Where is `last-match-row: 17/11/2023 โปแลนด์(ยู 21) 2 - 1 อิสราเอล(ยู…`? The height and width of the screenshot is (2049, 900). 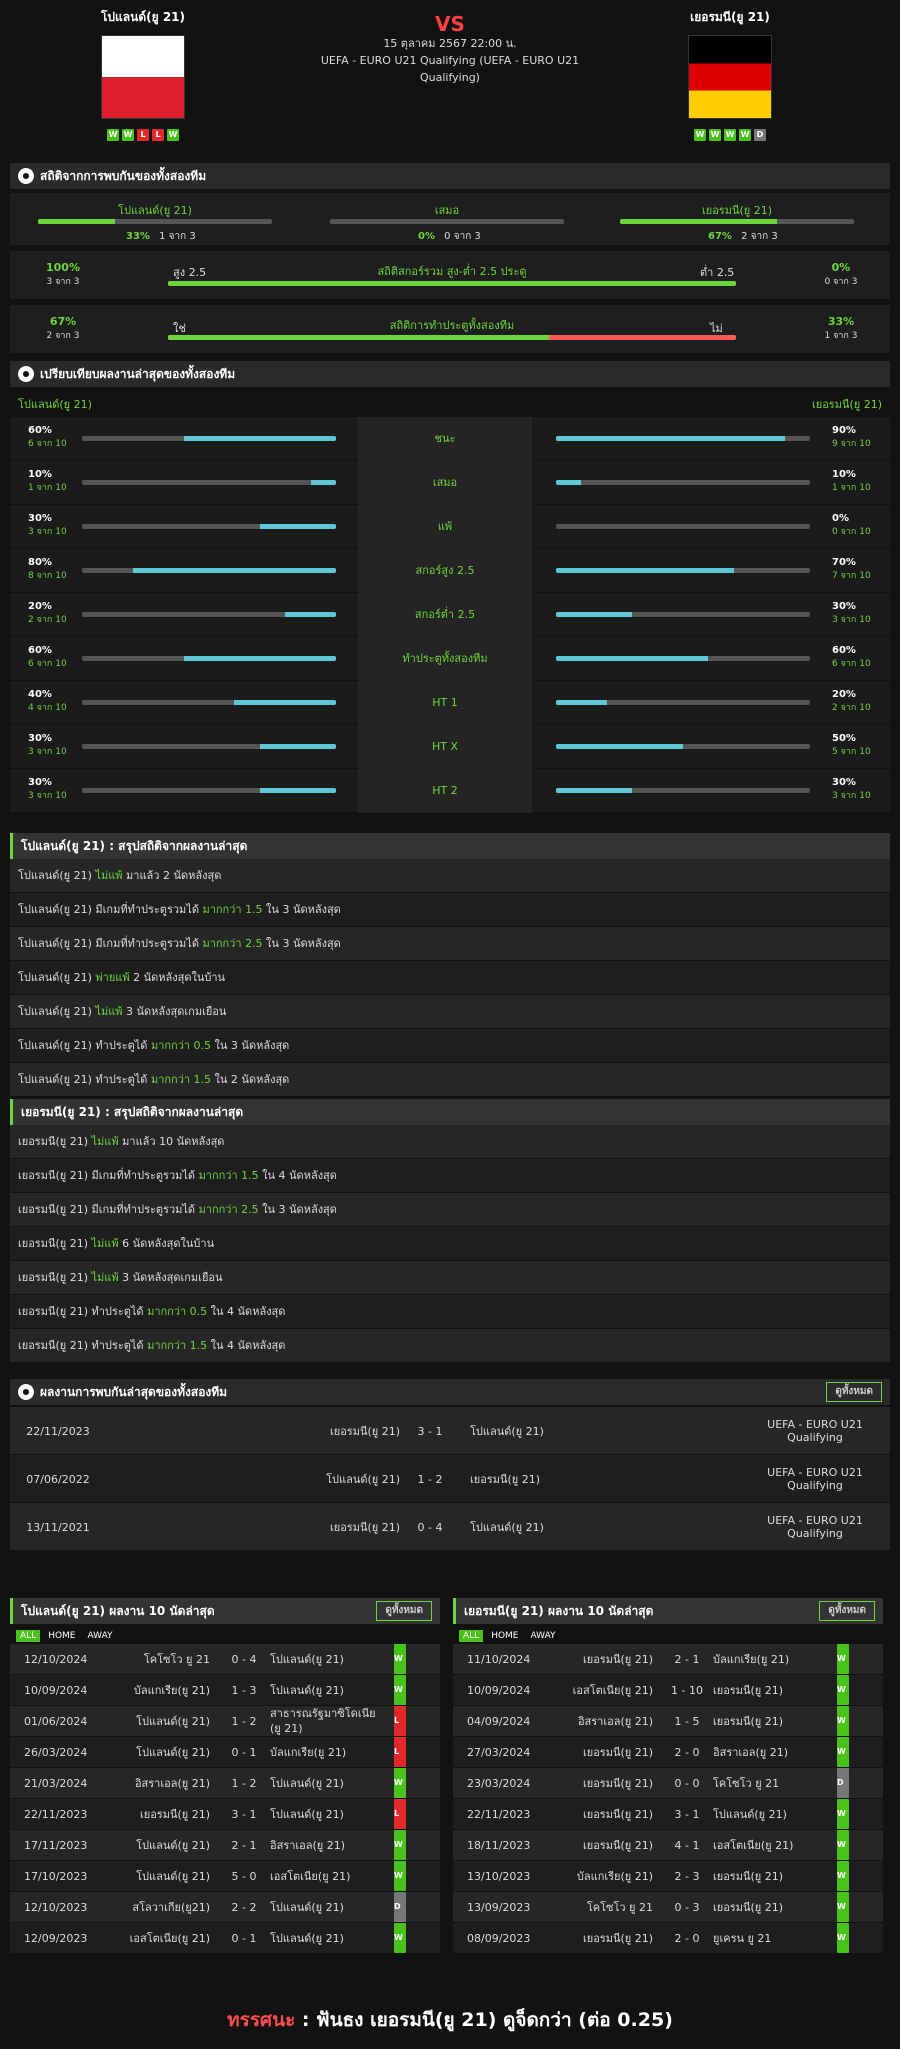 last-match-row: 17/11/2023 โปแลนด์(ยู 21) 2 - 1 อิสราเอล(ยู… is located at coordinates (225, 1845).